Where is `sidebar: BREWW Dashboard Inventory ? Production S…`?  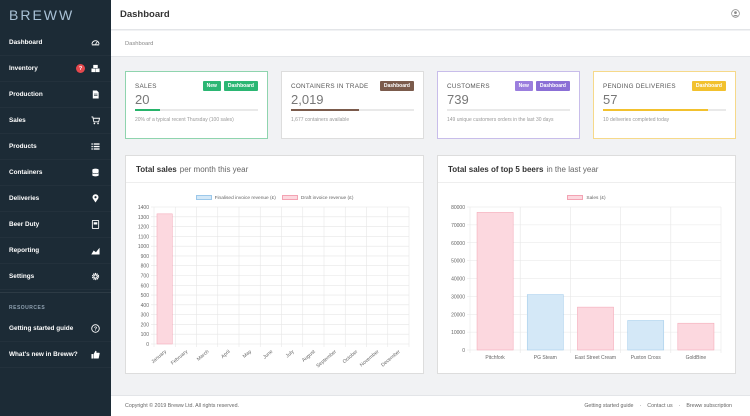
sidebar: BREWW Dashboard Inventory ? Production S… is located at coordinates (55, 208).